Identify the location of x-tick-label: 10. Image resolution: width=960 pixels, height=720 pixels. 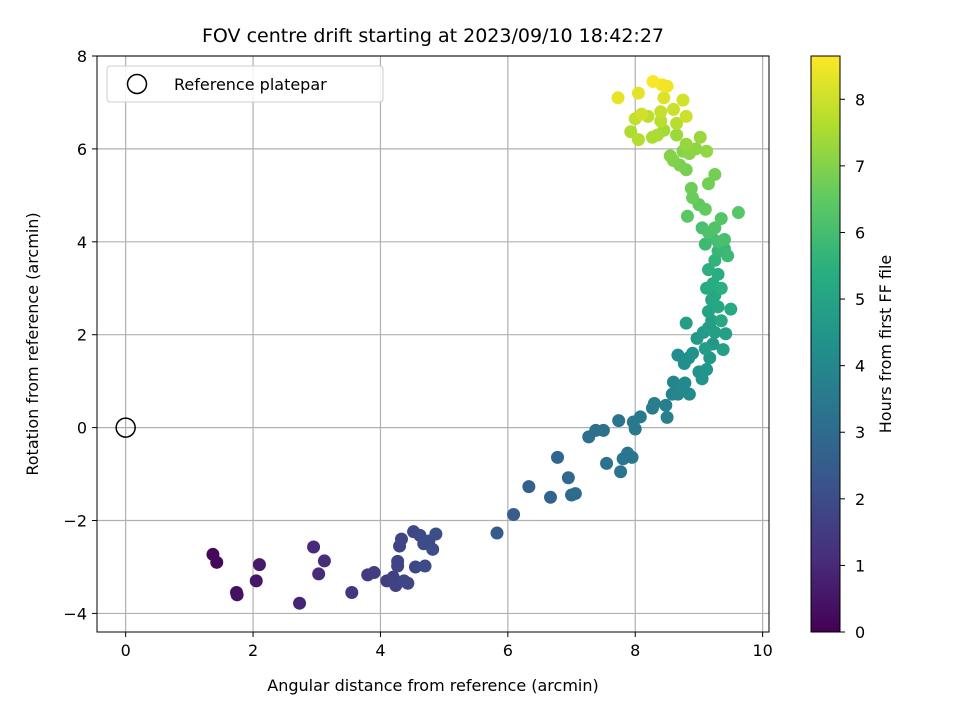
(762, 650).